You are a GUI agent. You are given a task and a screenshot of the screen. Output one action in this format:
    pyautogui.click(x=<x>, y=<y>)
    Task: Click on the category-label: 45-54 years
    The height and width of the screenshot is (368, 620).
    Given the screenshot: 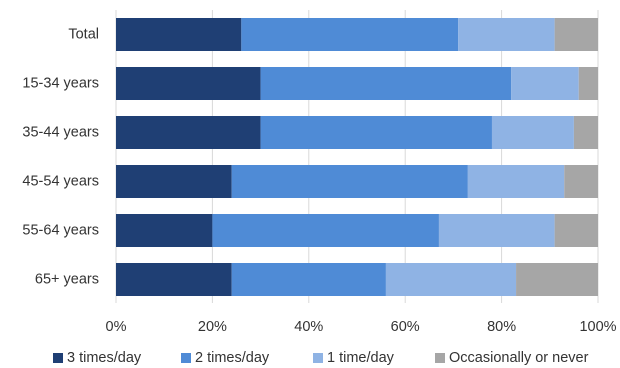 What is the action you would take?
    pyautogui.click(x=60, y=182)
    